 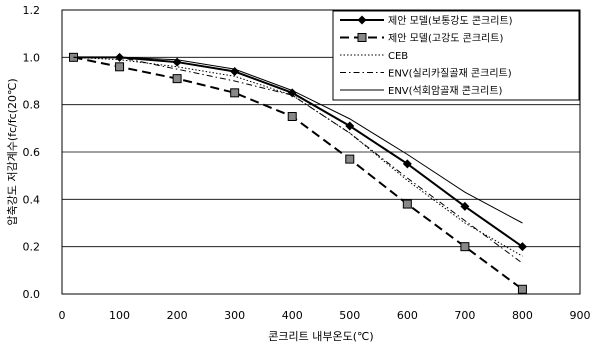 I want to click on legend-box, so click(x=456, y=55).